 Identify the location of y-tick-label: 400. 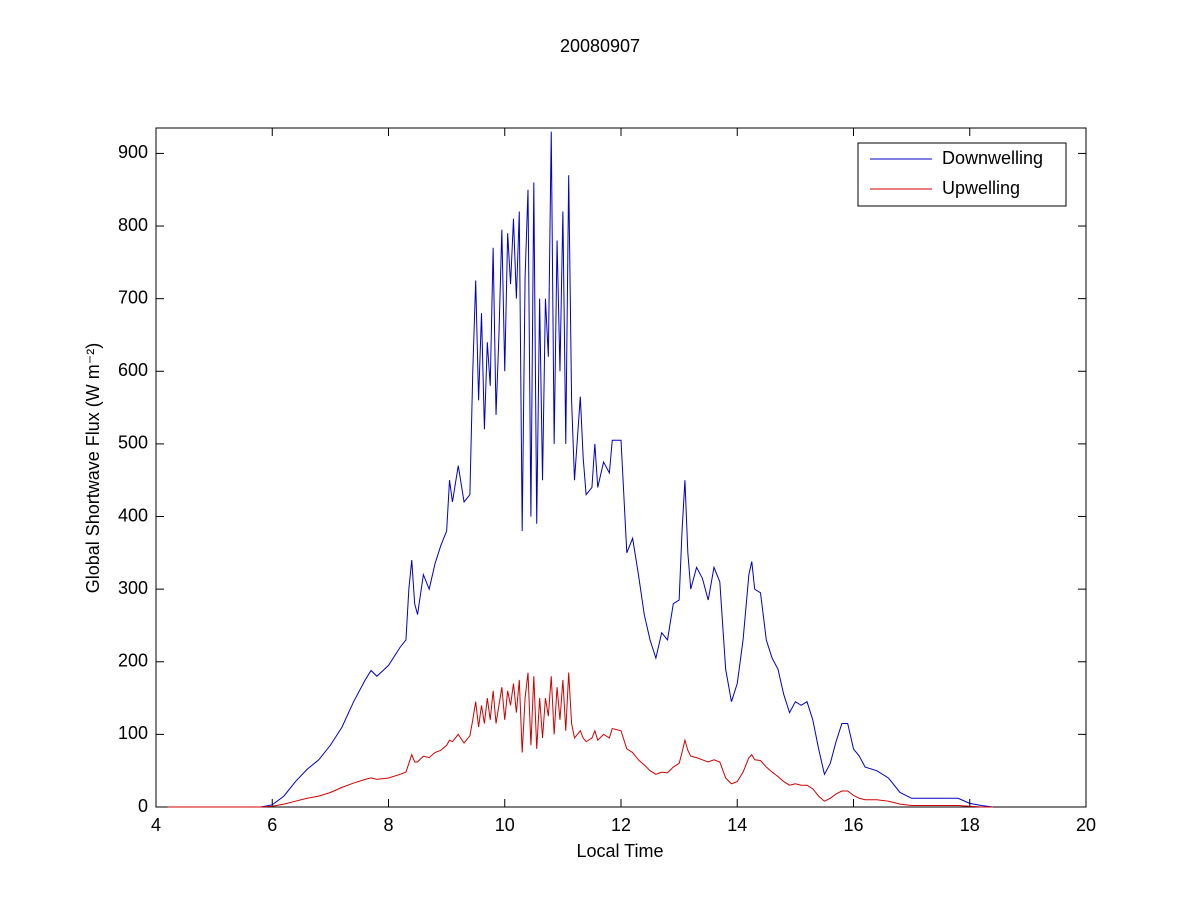
(133, 515).